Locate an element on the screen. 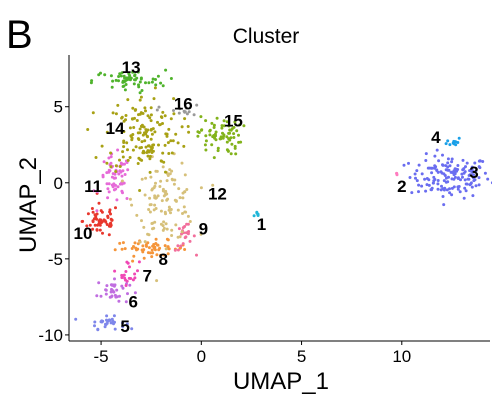 This screenshot has height=395, width=492. y-tick-label: -5 is located at coordinates (55, 259).